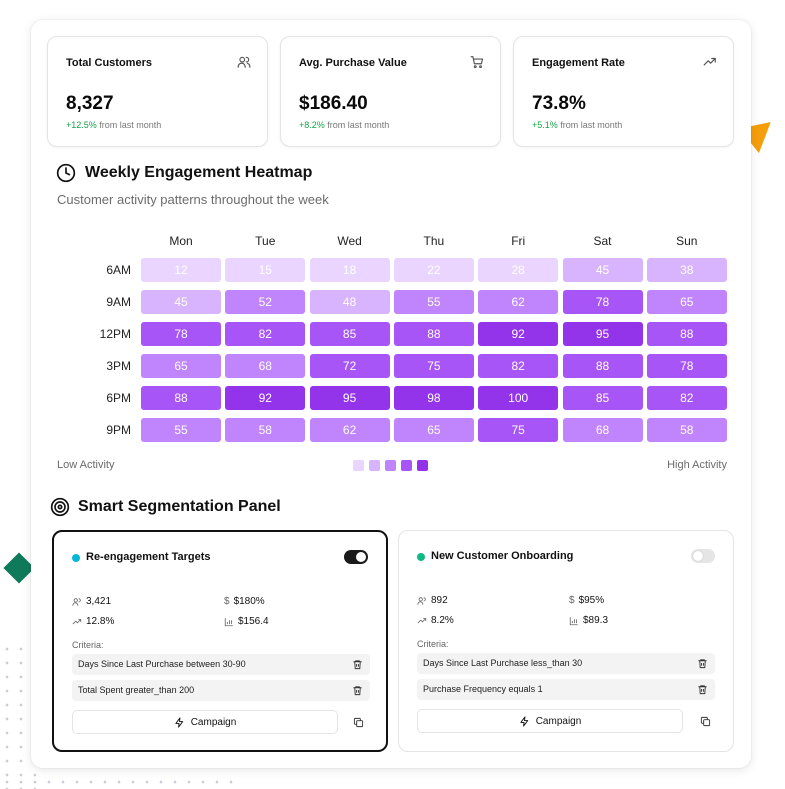 The image size is (785, 789). What do you see at coordinates (221, 664) in the screenshot?
I see `criteria-row: Days Since Last Purchase between 30-90` at bounding box center [221, 664].